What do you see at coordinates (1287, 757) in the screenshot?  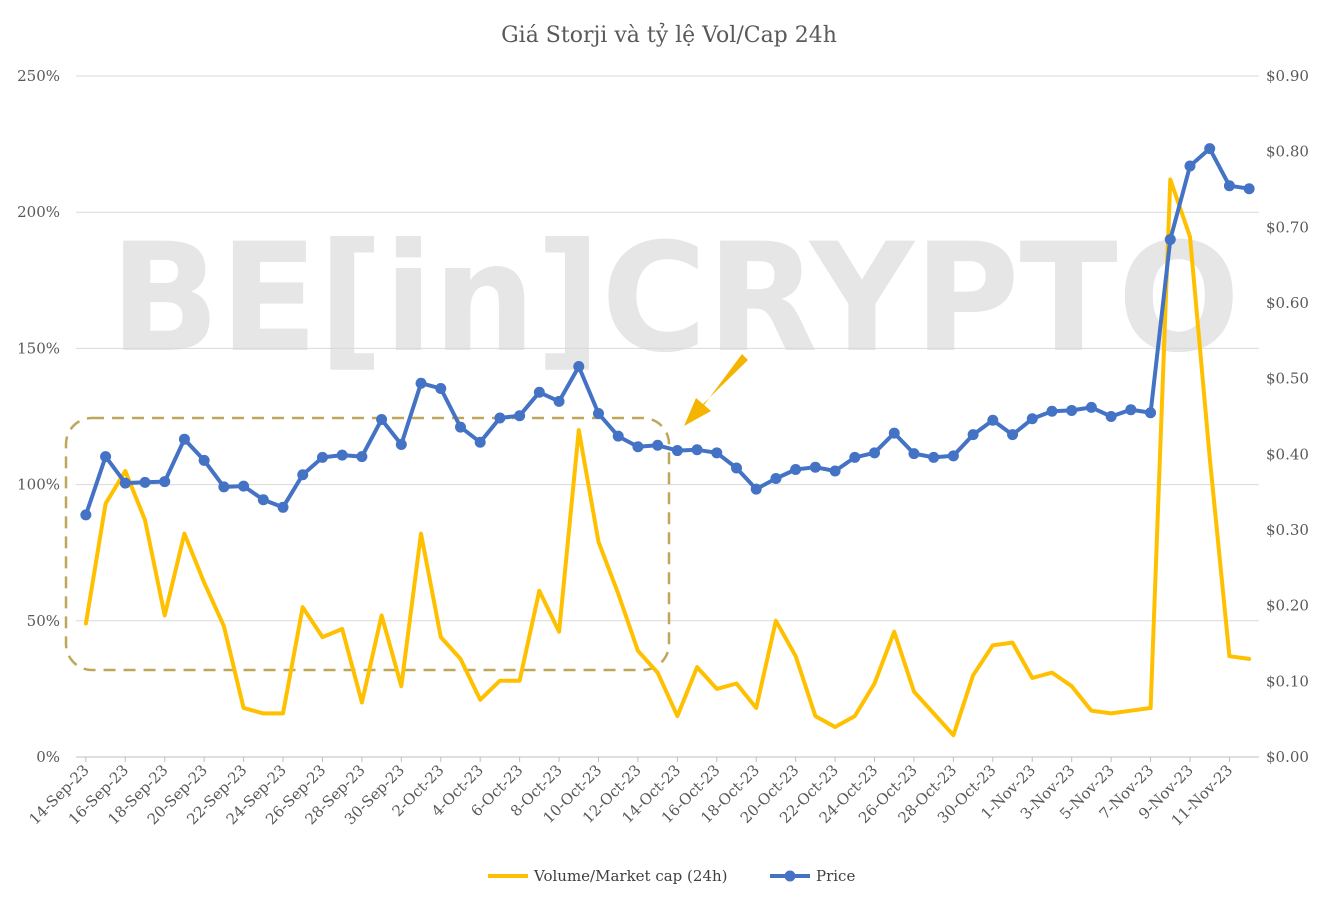 I see `right-tick-label: $0.00` at bounding box center [1287, 757].